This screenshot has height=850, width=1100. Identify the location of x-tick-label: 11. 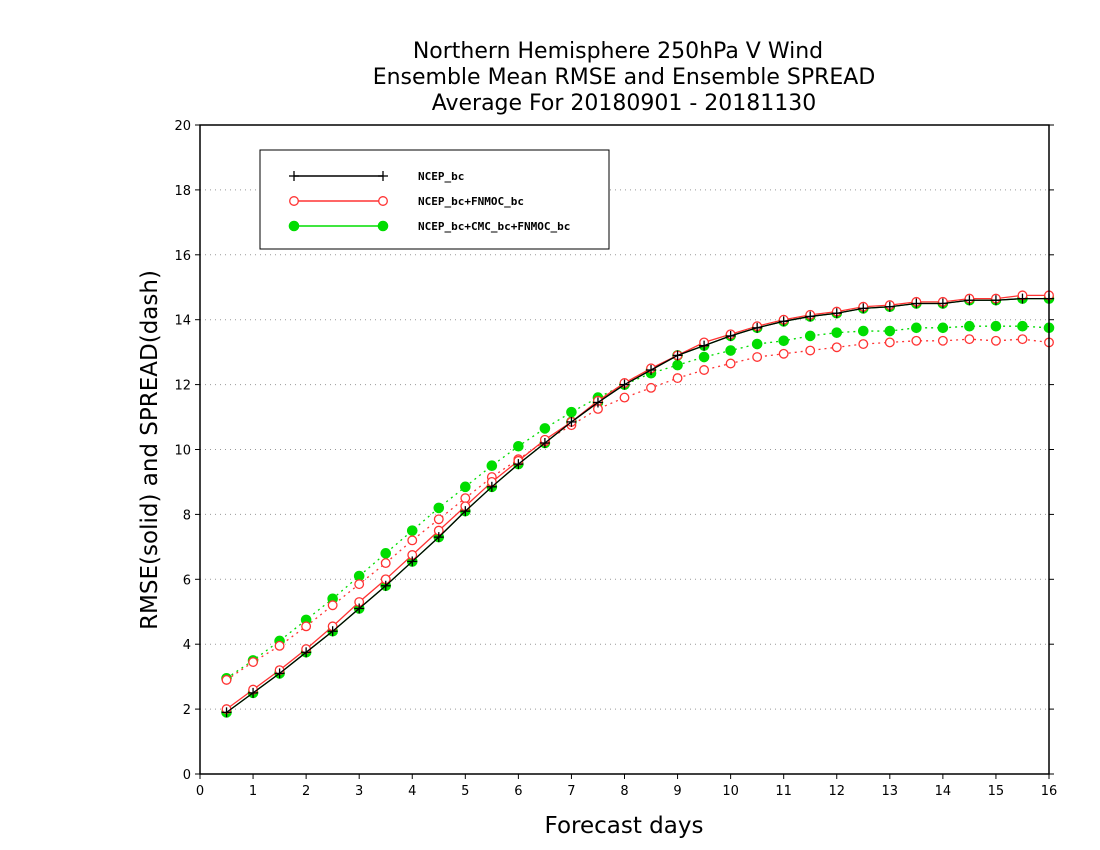
(783, 791).